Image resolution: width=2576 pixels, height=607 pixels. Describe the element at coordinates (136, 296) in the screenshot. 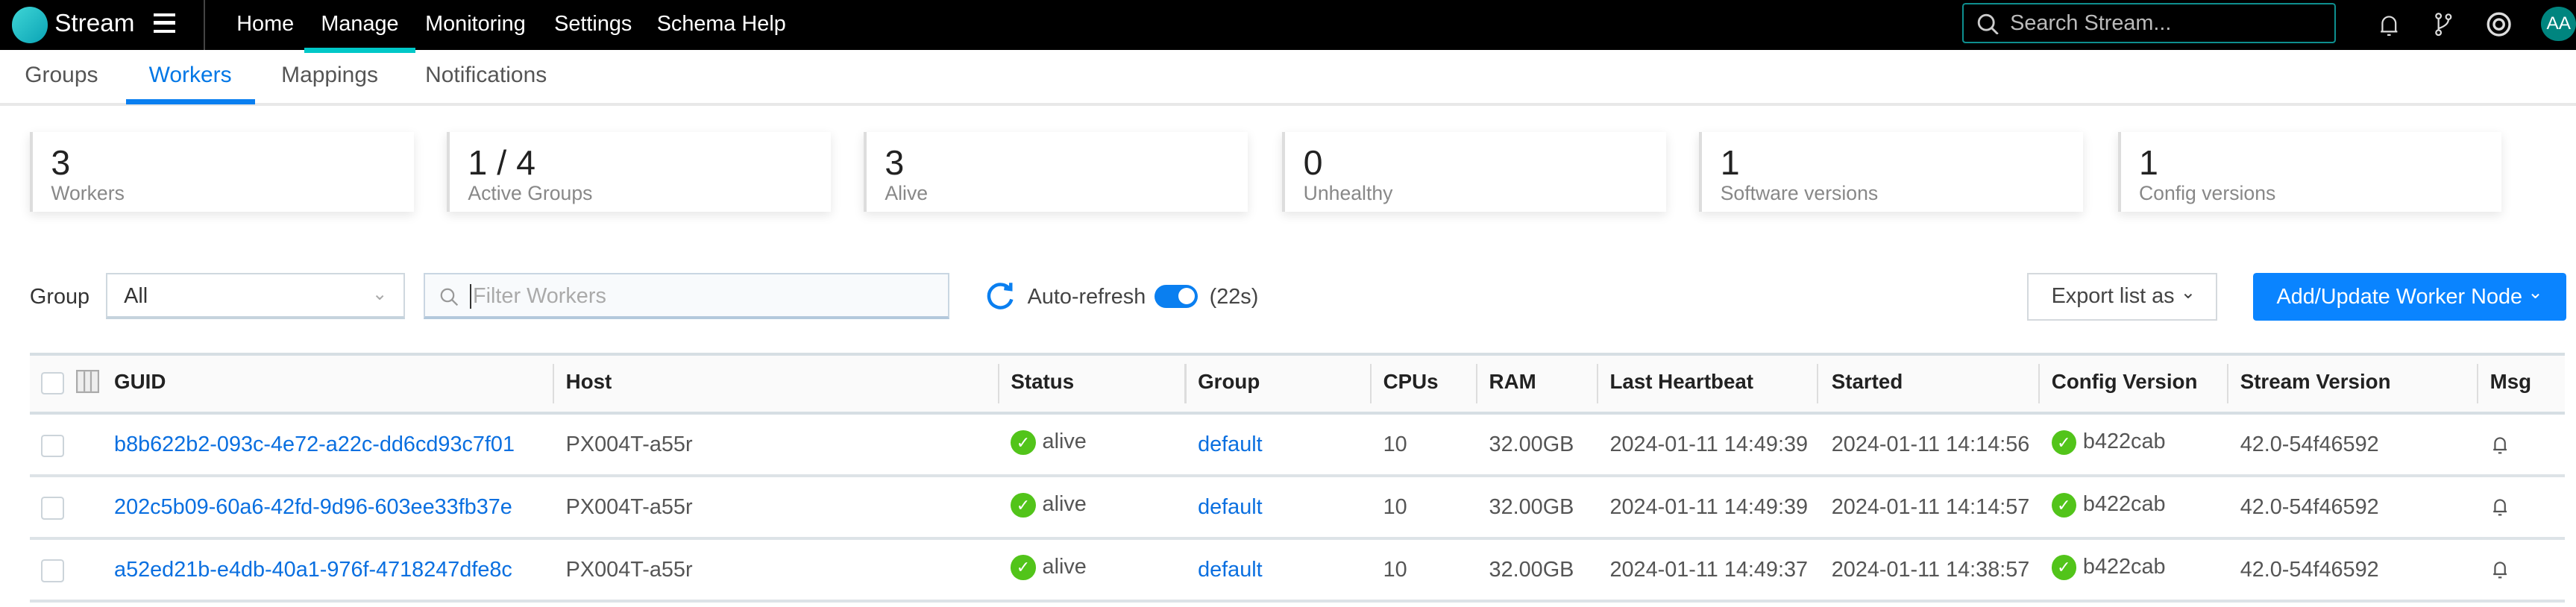

I see `group-select-value: All` at that location.